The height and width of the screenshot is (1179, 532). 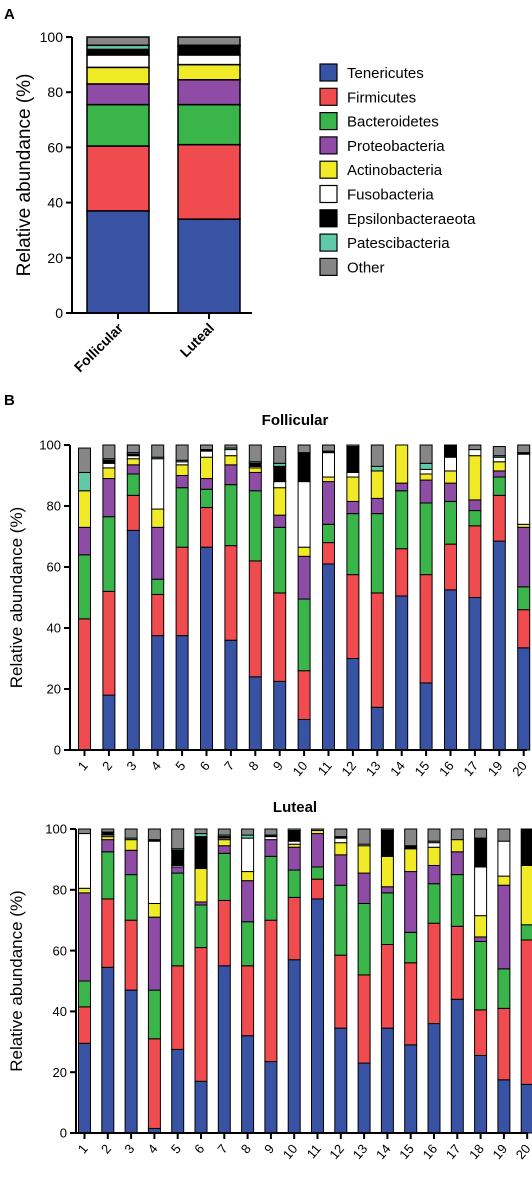 I want to click on legend-swatch-epsilonbacteraeota, so click(x=328, y=218).